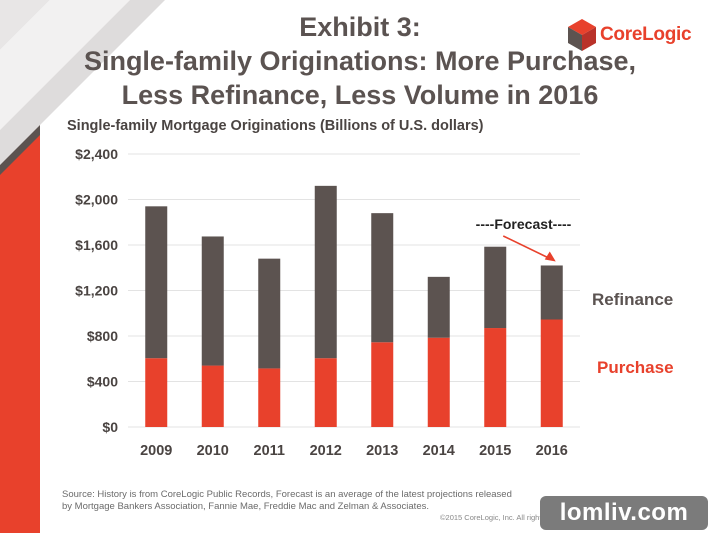 This screenshot has height=533, width=710. I want to click on y-tick-label: $2,000, so click(96, 200).